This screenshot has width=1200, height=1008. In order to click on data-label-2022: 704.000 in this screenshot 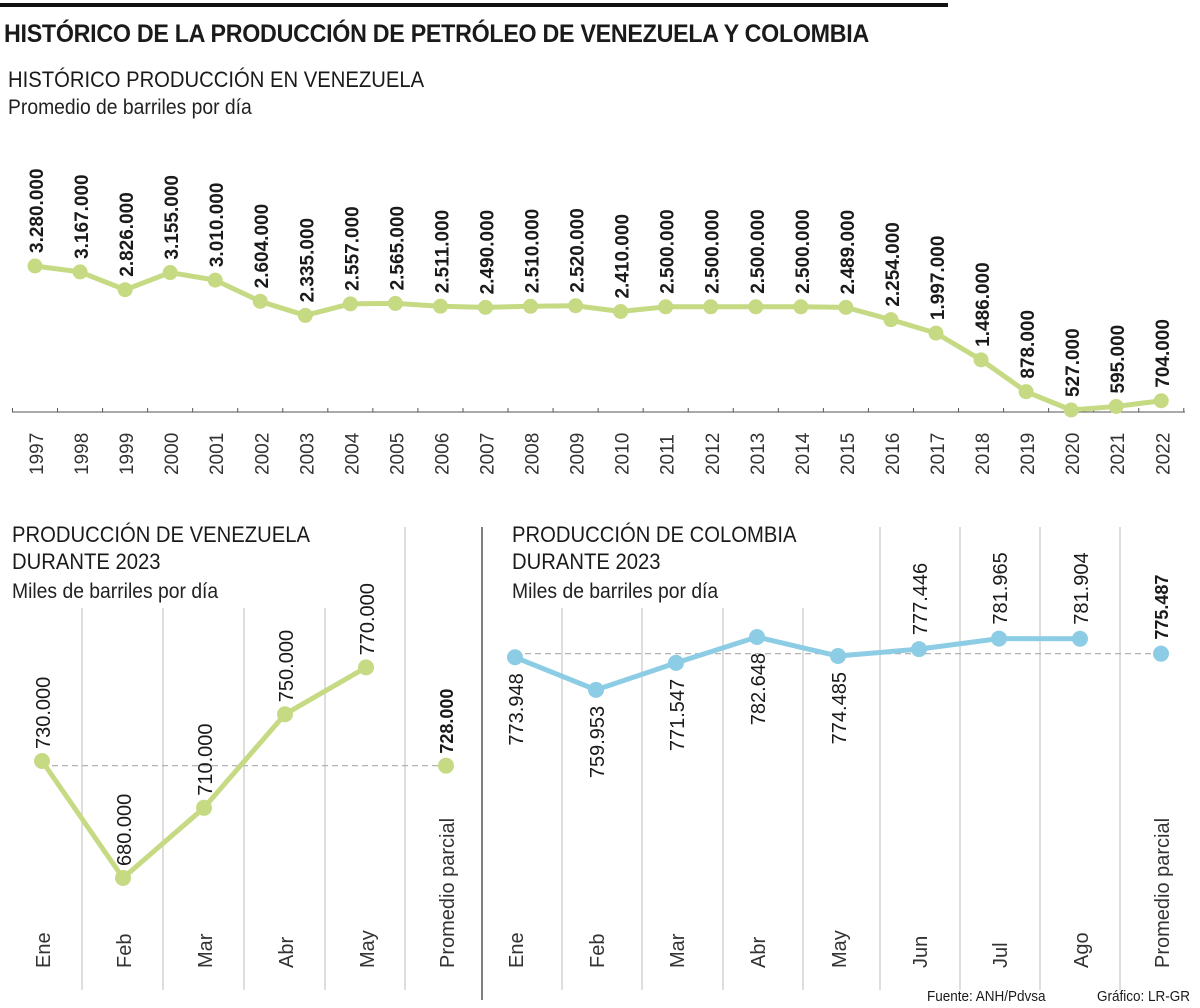, I will do `click(1163, 353)`.